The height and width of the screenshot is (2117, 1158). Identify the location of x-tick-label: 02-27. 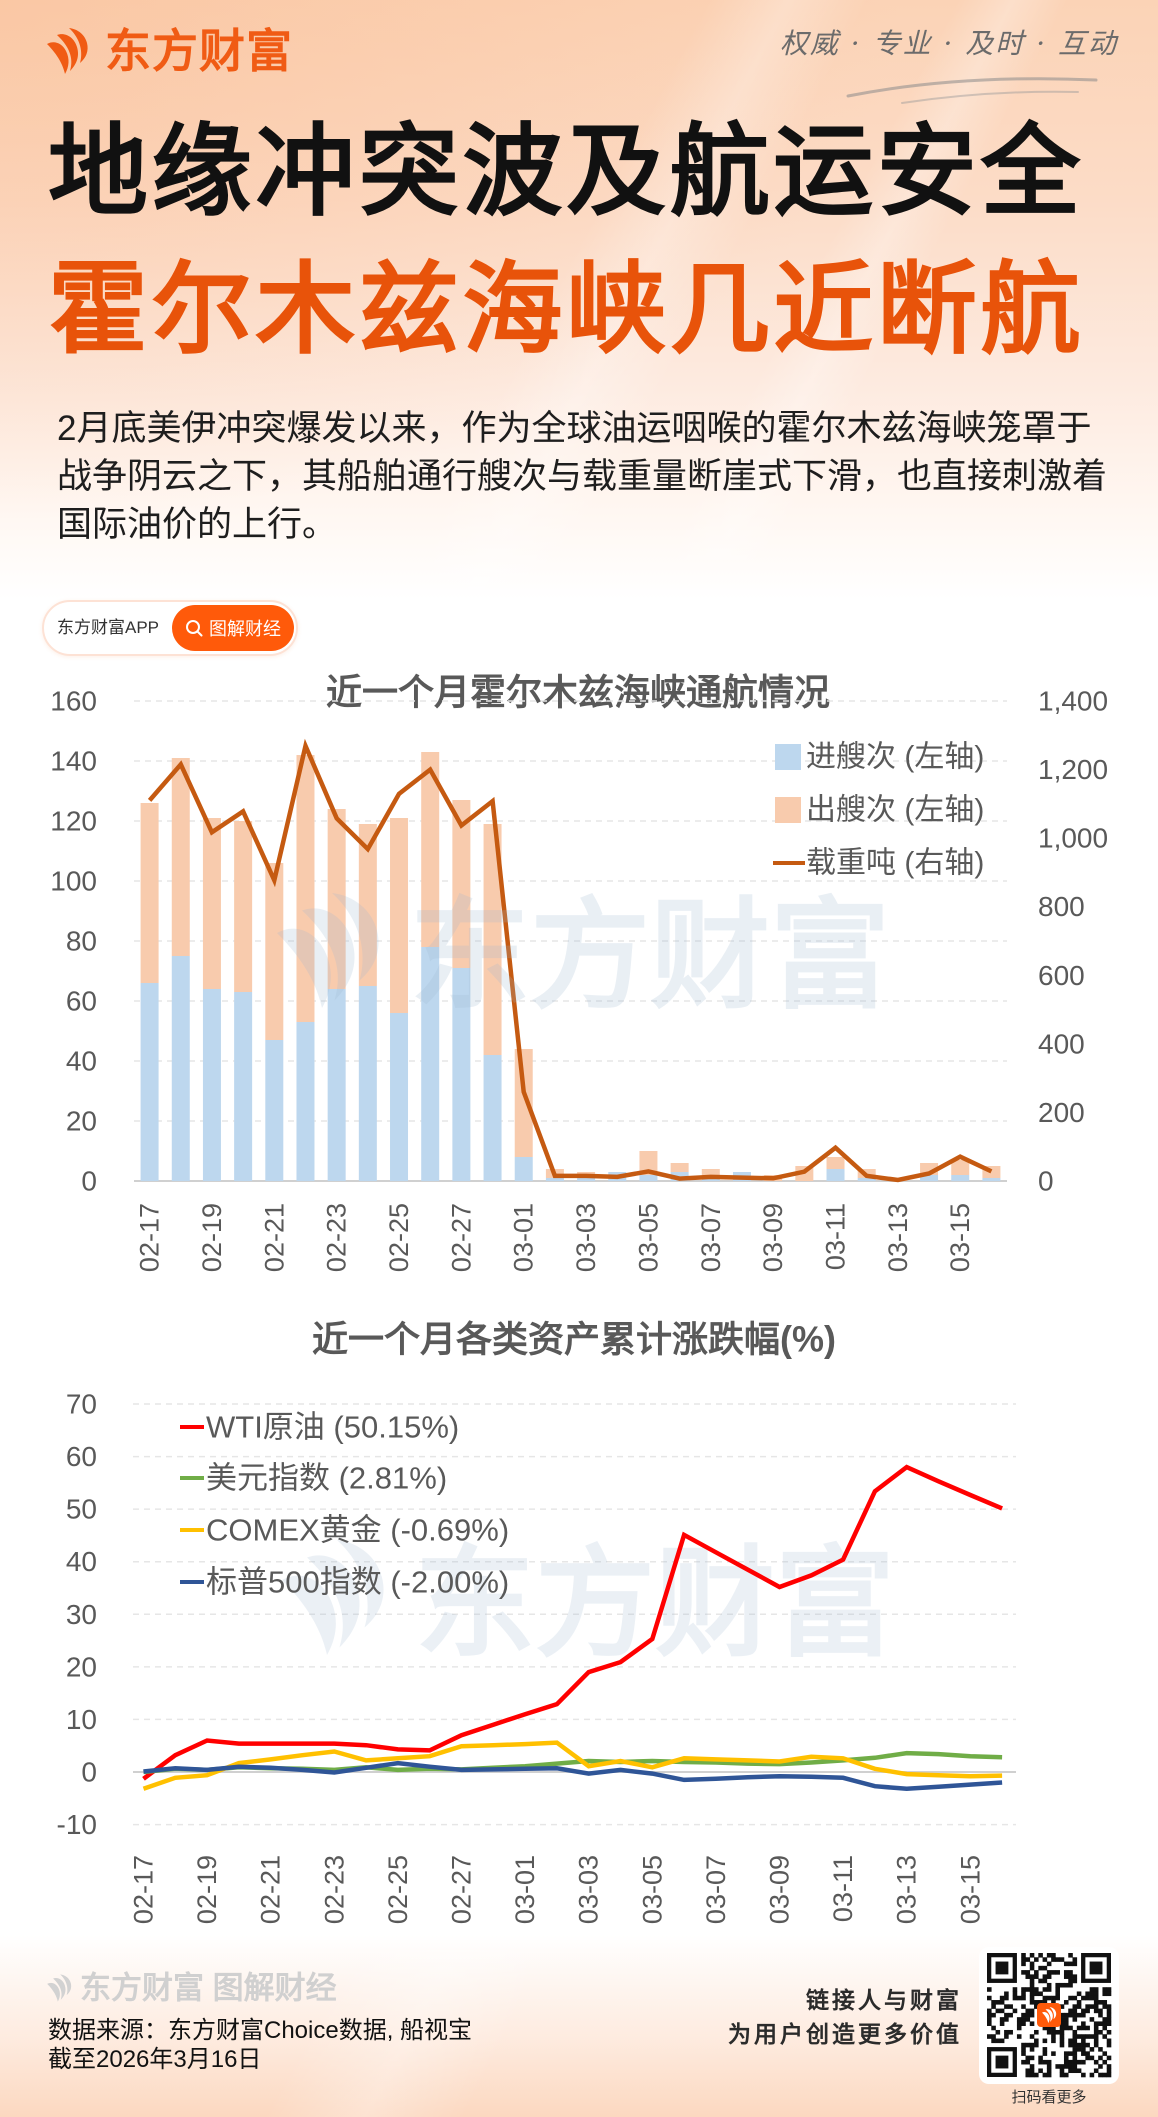
(461, 1237).